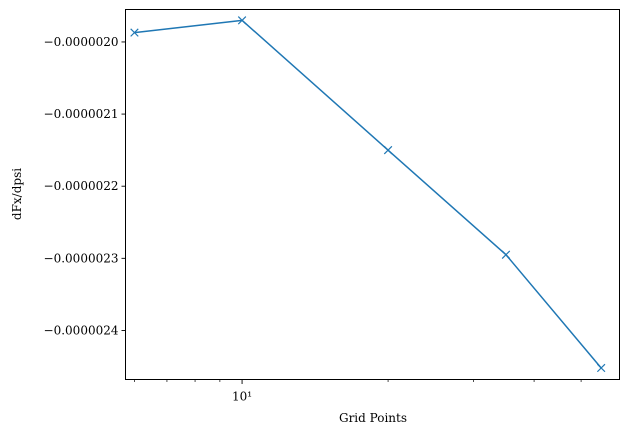 This screenshot has width=631, height=436. I want to click on x-tick-label-0: 10¹, so click(242, 397).